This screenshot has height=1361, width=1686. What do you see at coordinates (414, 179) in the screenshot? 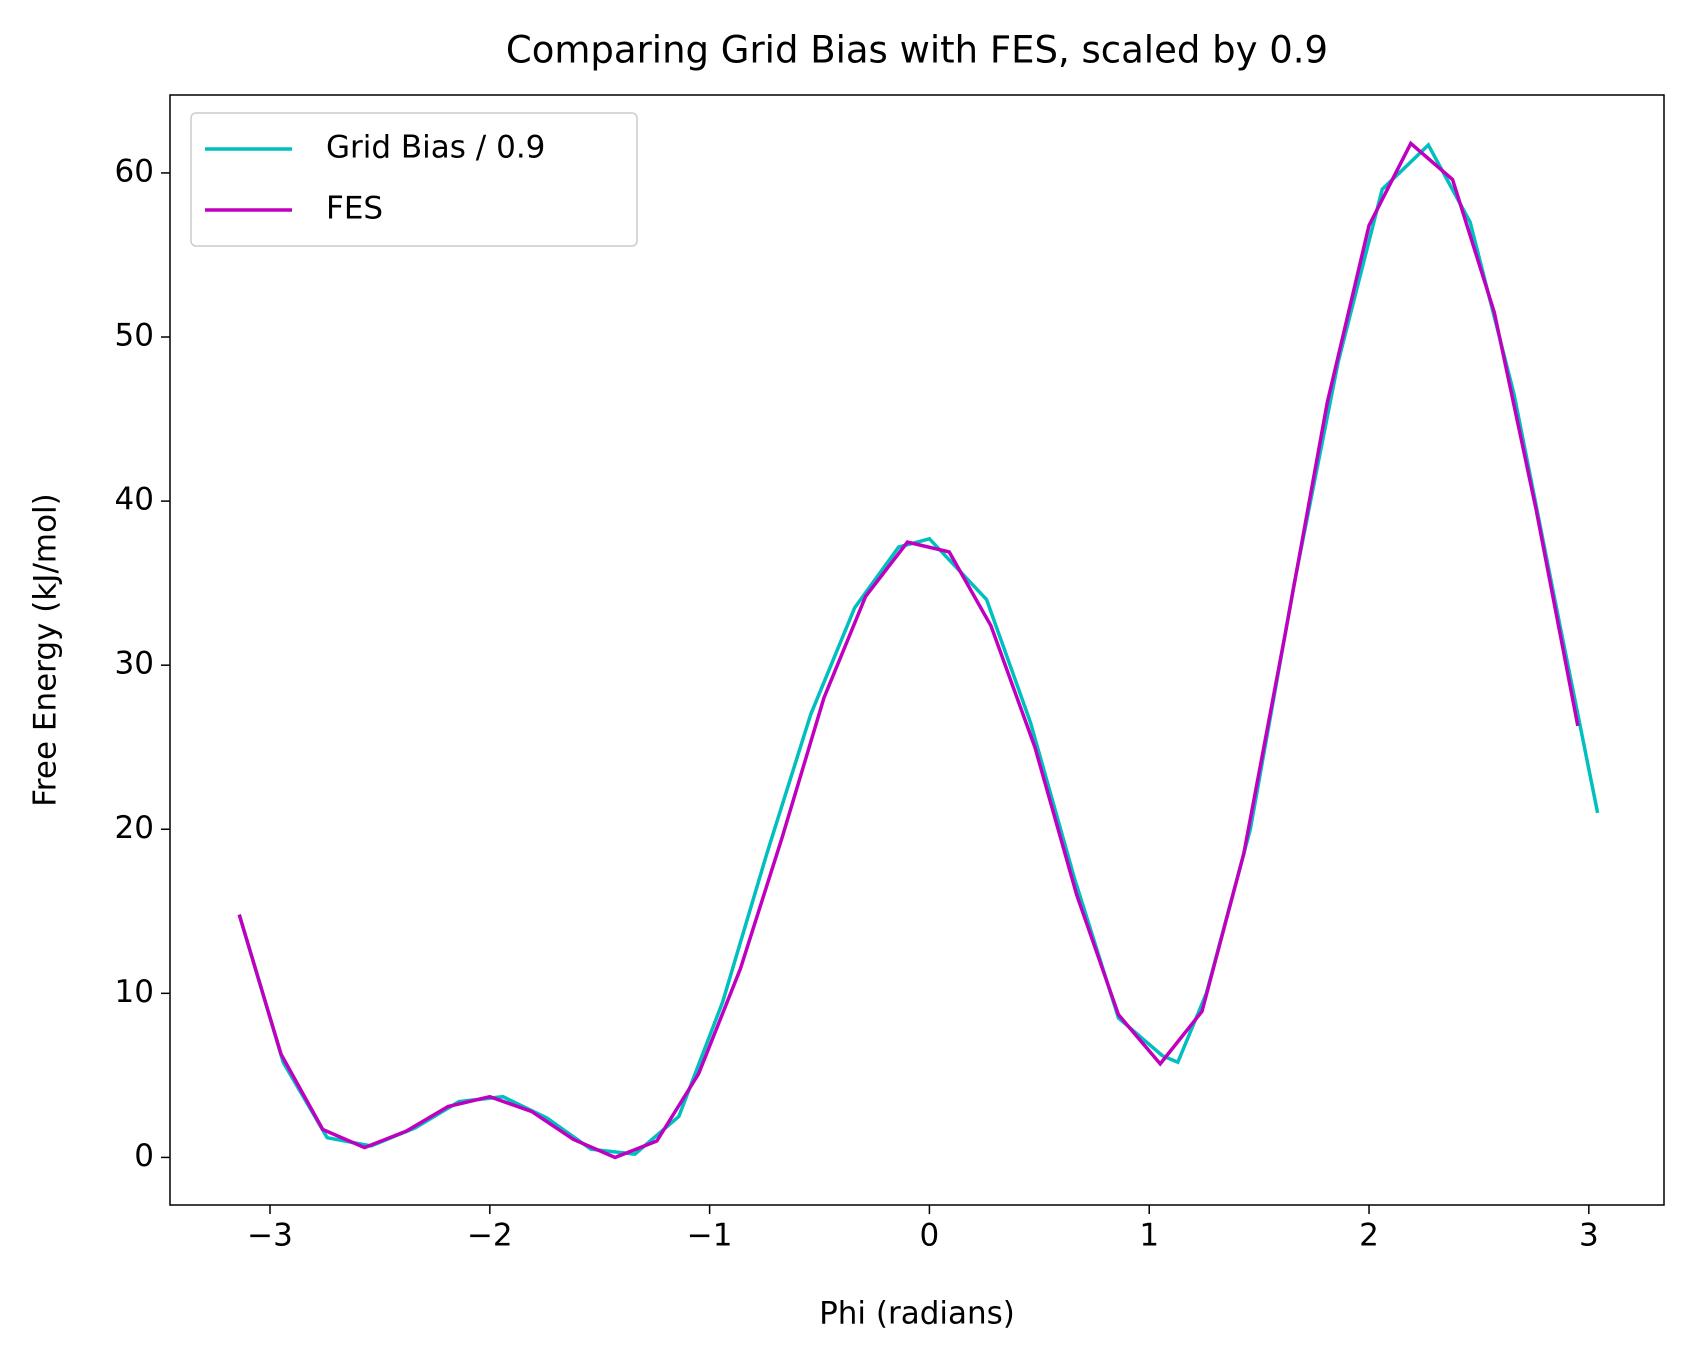
I see `legend-box` at bounding box center [414, 179].